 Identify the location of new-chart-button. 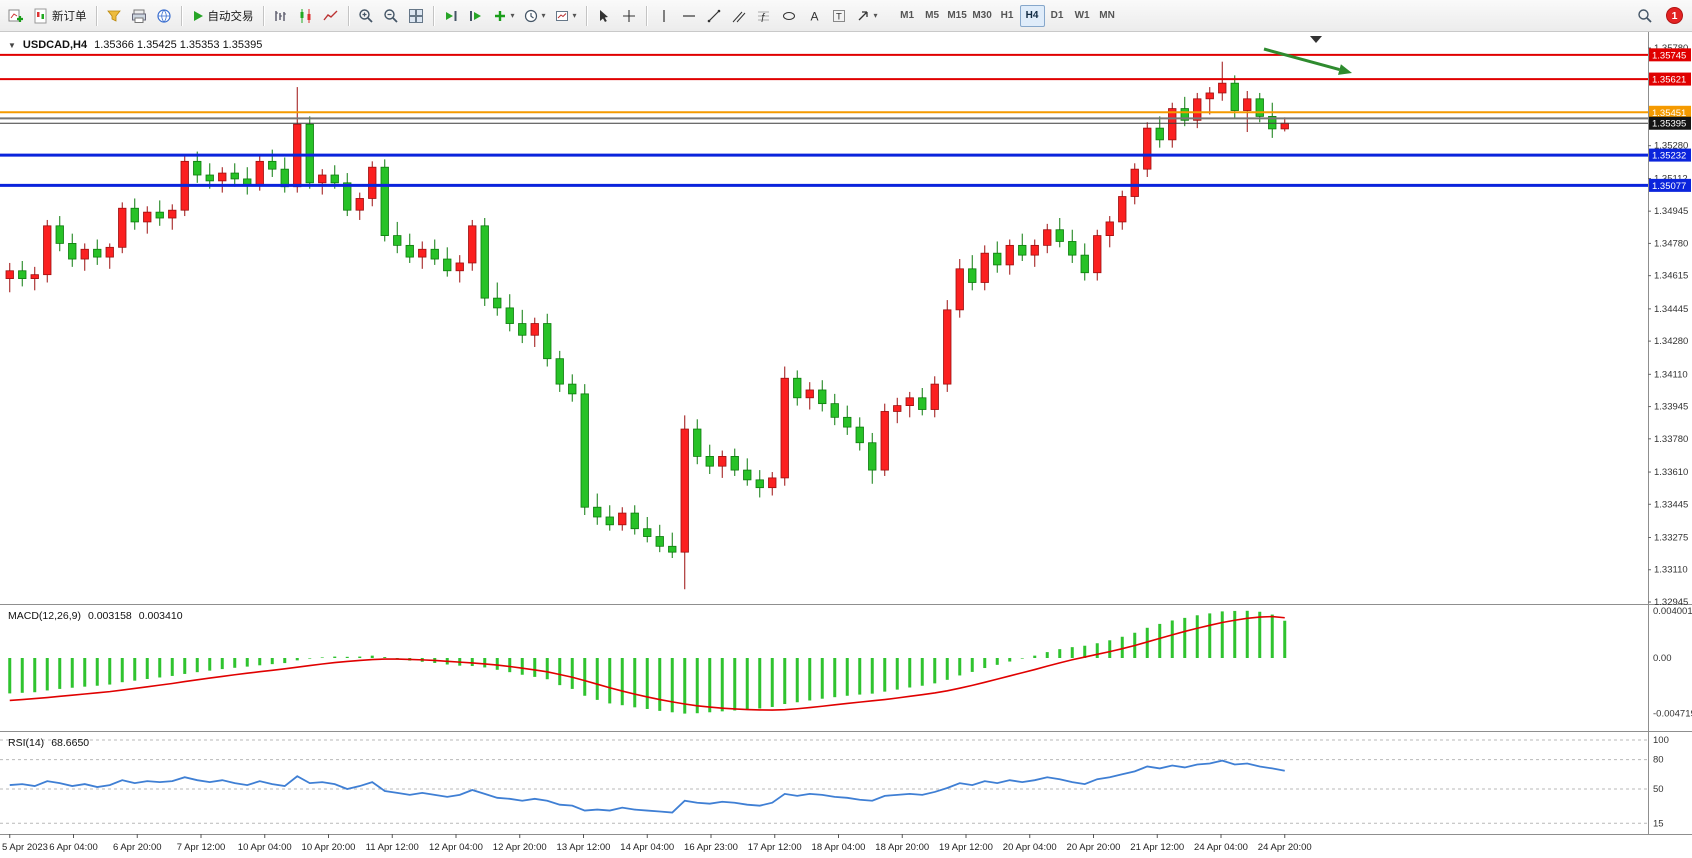
(16, 16).